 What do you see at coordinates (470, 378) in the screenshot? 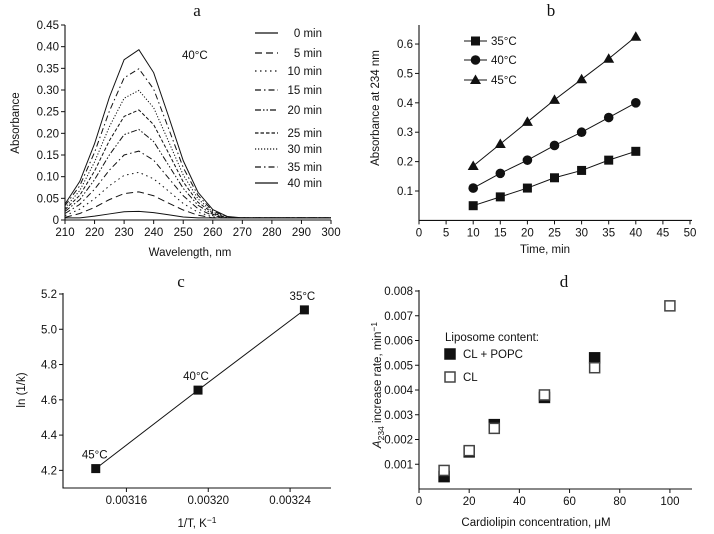
I see `legend-label: CL` at bounding box center [470, 378].